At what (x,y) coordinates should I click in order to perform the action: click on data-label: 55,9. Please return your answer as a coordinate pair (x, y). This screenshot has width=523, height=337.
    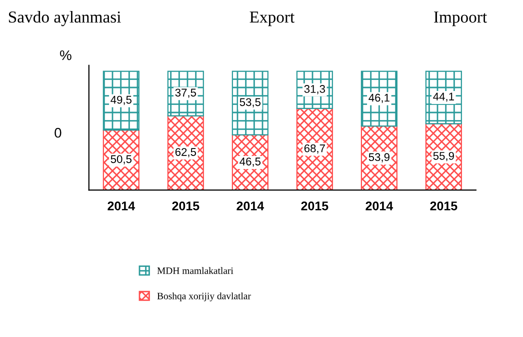
    Looking at the image, I should click on (443, 157).